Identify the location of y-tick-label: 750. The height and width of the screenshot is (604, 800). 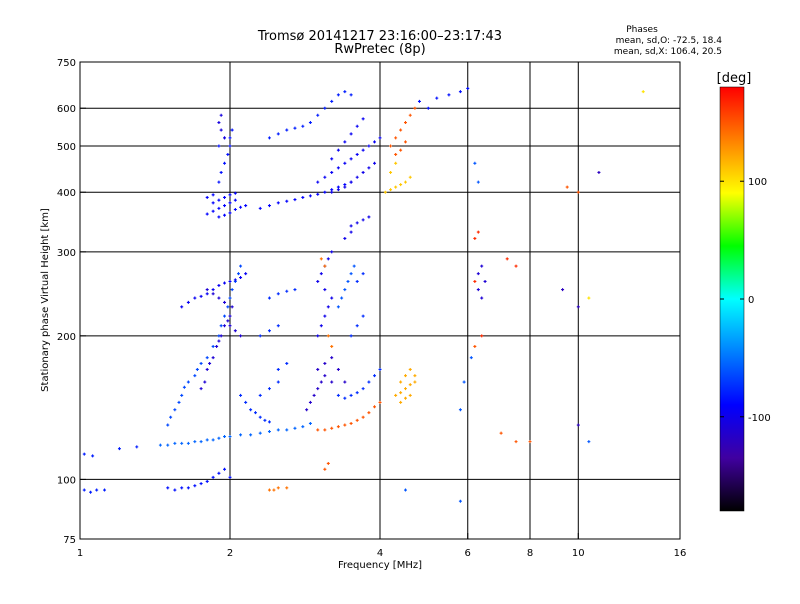
(66, 63).